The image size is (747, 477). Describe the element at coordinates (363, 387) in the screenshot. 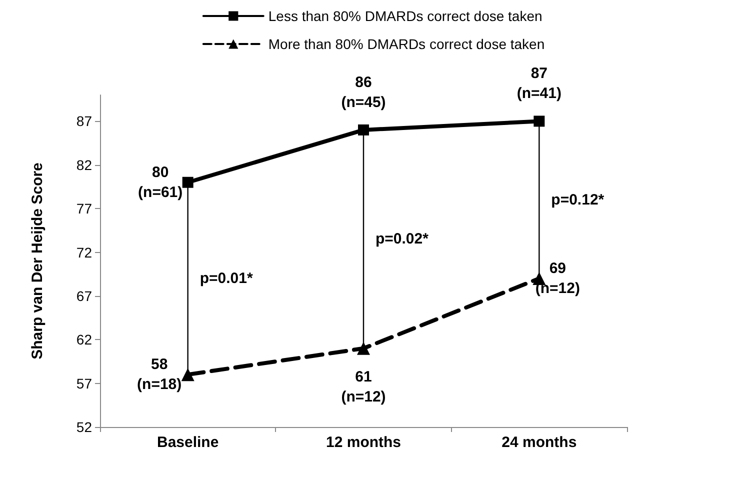

I see `data-label: 61 (n=12)` at that location.